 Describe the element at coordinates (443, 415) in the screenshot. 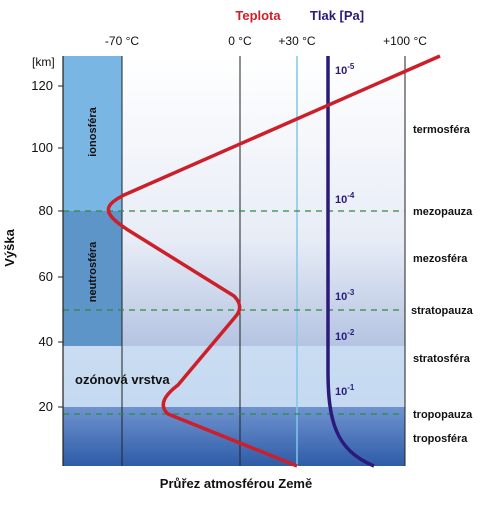

I see `layer-label-tropopause: tropopauza` at that location.